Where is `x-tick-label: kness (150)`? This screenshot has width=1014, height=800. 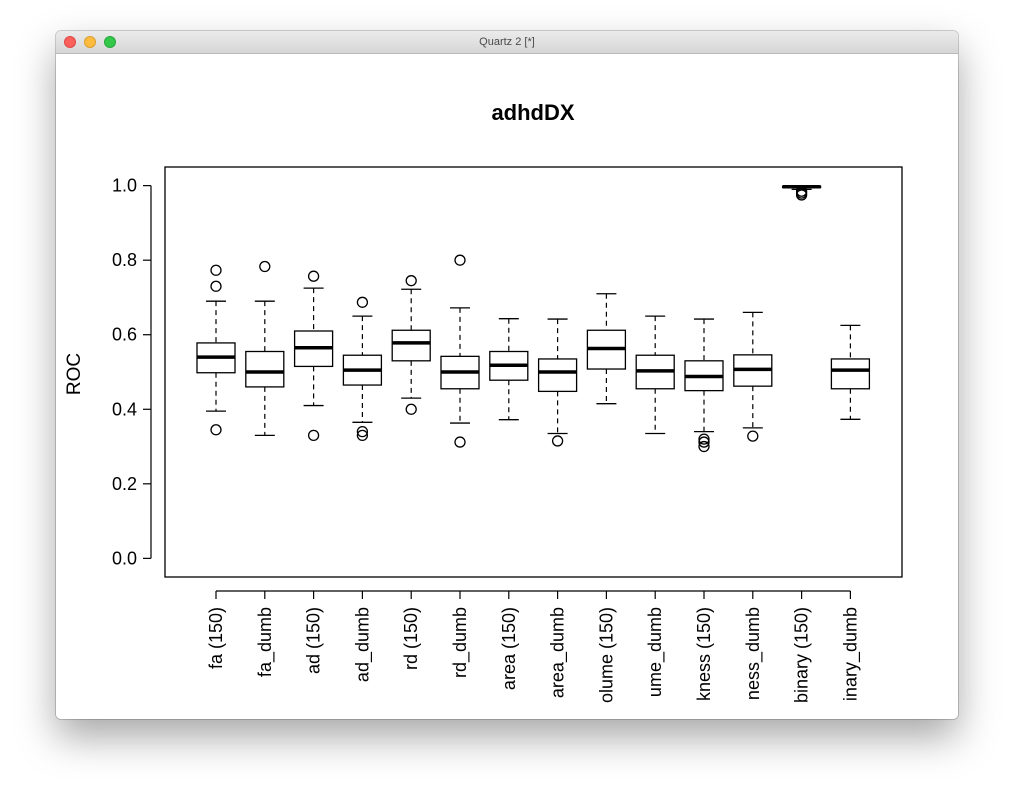 x-tick-label: kness (150) is located at coordinates (704, 654).